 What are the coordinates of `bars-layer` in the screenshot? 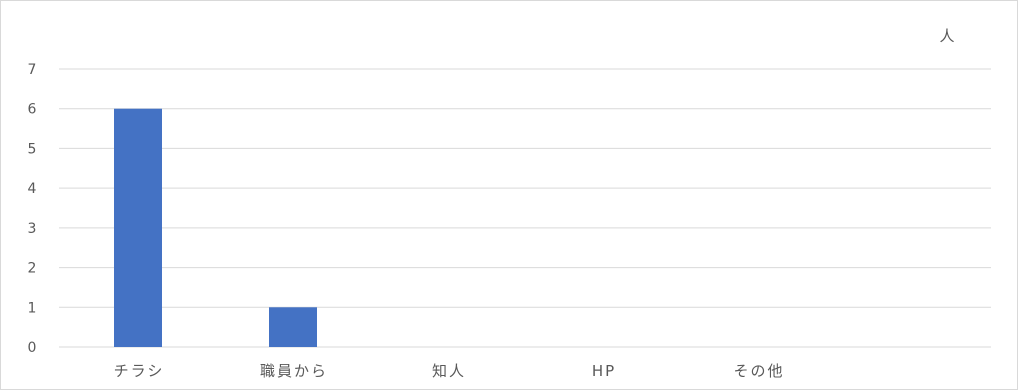 It's located at (215, 227).